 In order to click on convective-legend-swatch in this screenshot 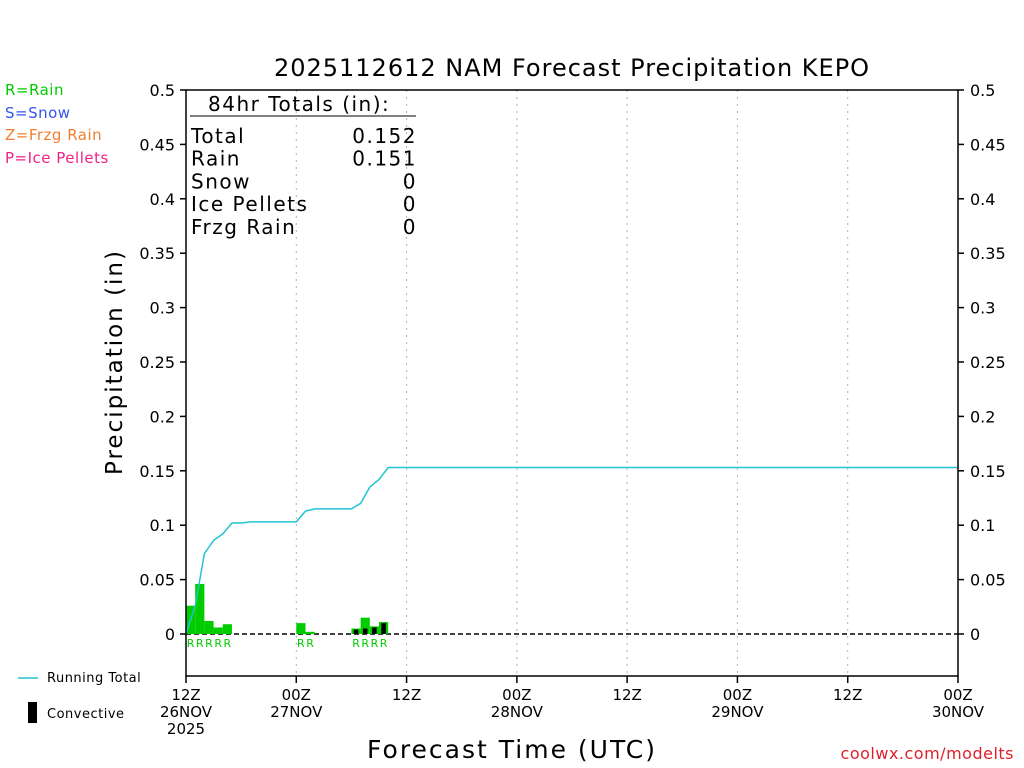, I will do `click(32, 712)`.